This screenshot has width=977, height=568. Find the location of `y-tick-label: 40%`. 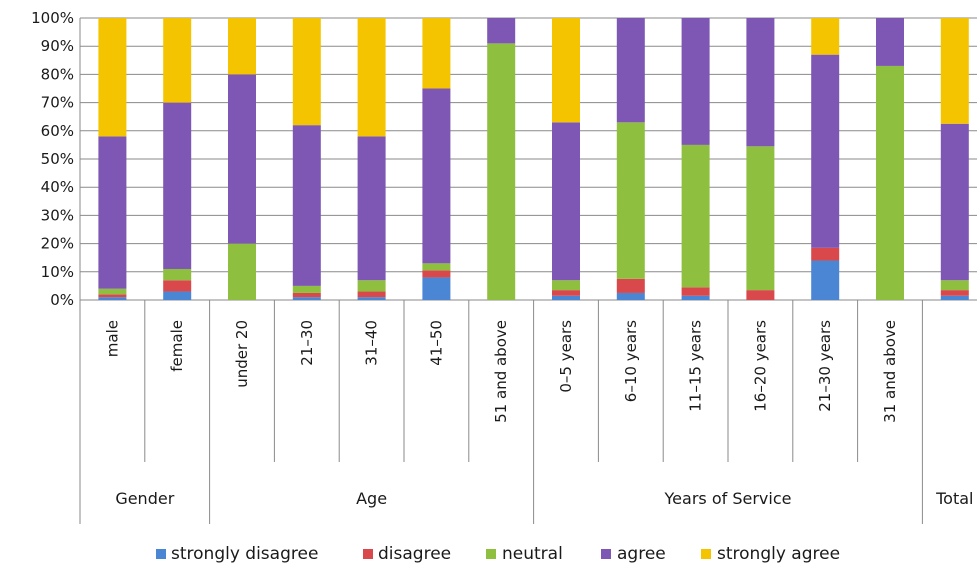

y-tick-label: 40% is located at coordinates (57, 187).